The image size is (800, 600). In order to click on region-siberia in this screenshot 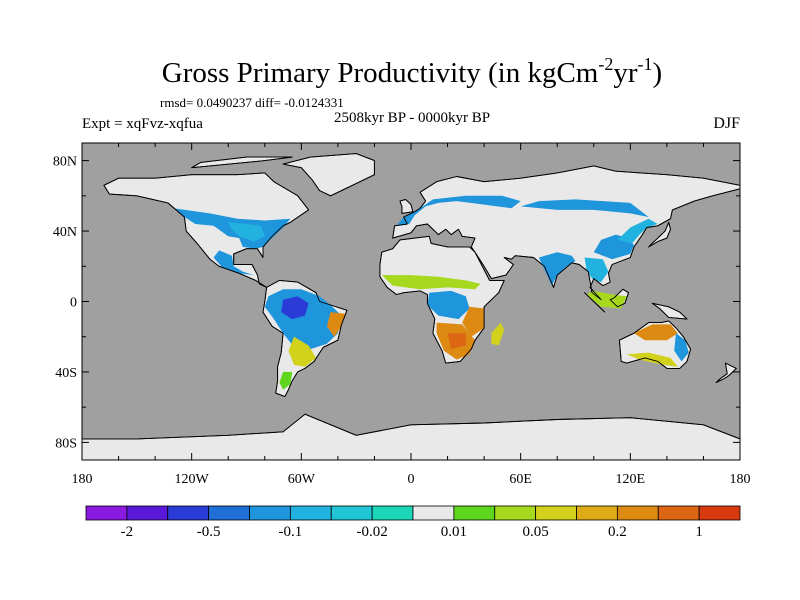, I will do `click(584, 208)`.